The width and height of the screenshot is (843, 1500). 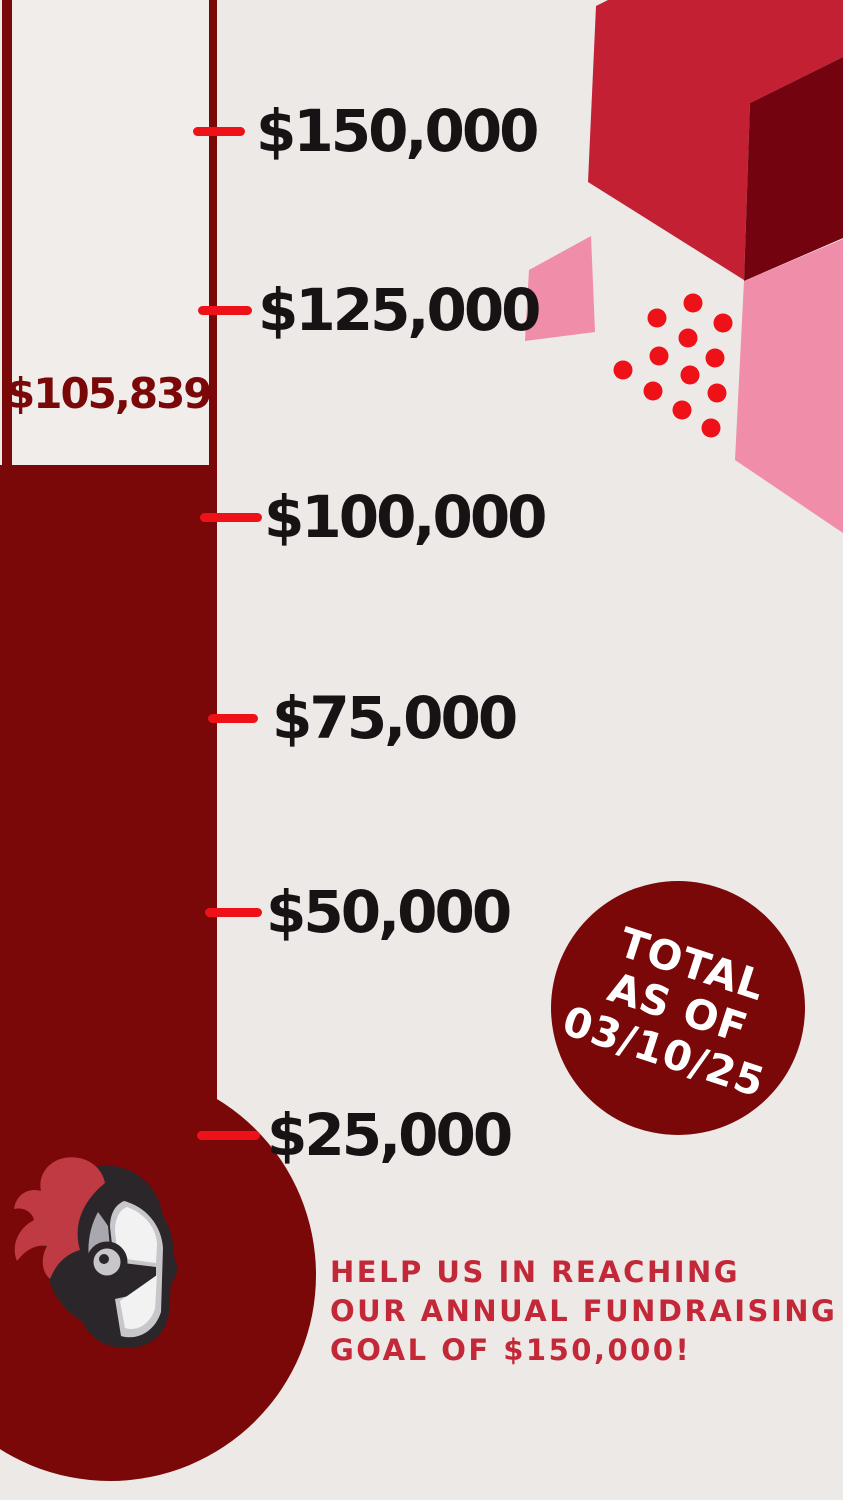 What do you see at coordinates (678, 1008) in the screenshot?
I see `date-badge-circle` at bounding box center [678, 1008].